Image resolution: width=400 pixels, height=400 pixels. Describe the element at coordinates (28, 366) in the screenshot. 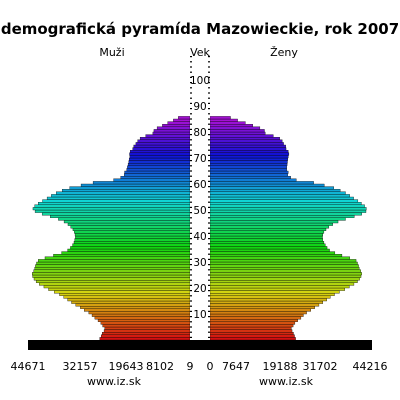

I see `male-axis-tick-label: 44671` at that location.